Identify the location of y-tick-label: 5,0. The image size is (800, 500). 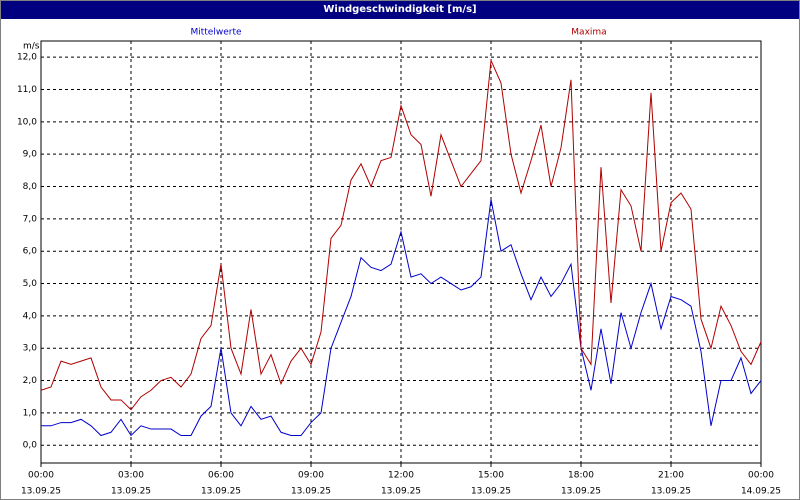
(30, 284).